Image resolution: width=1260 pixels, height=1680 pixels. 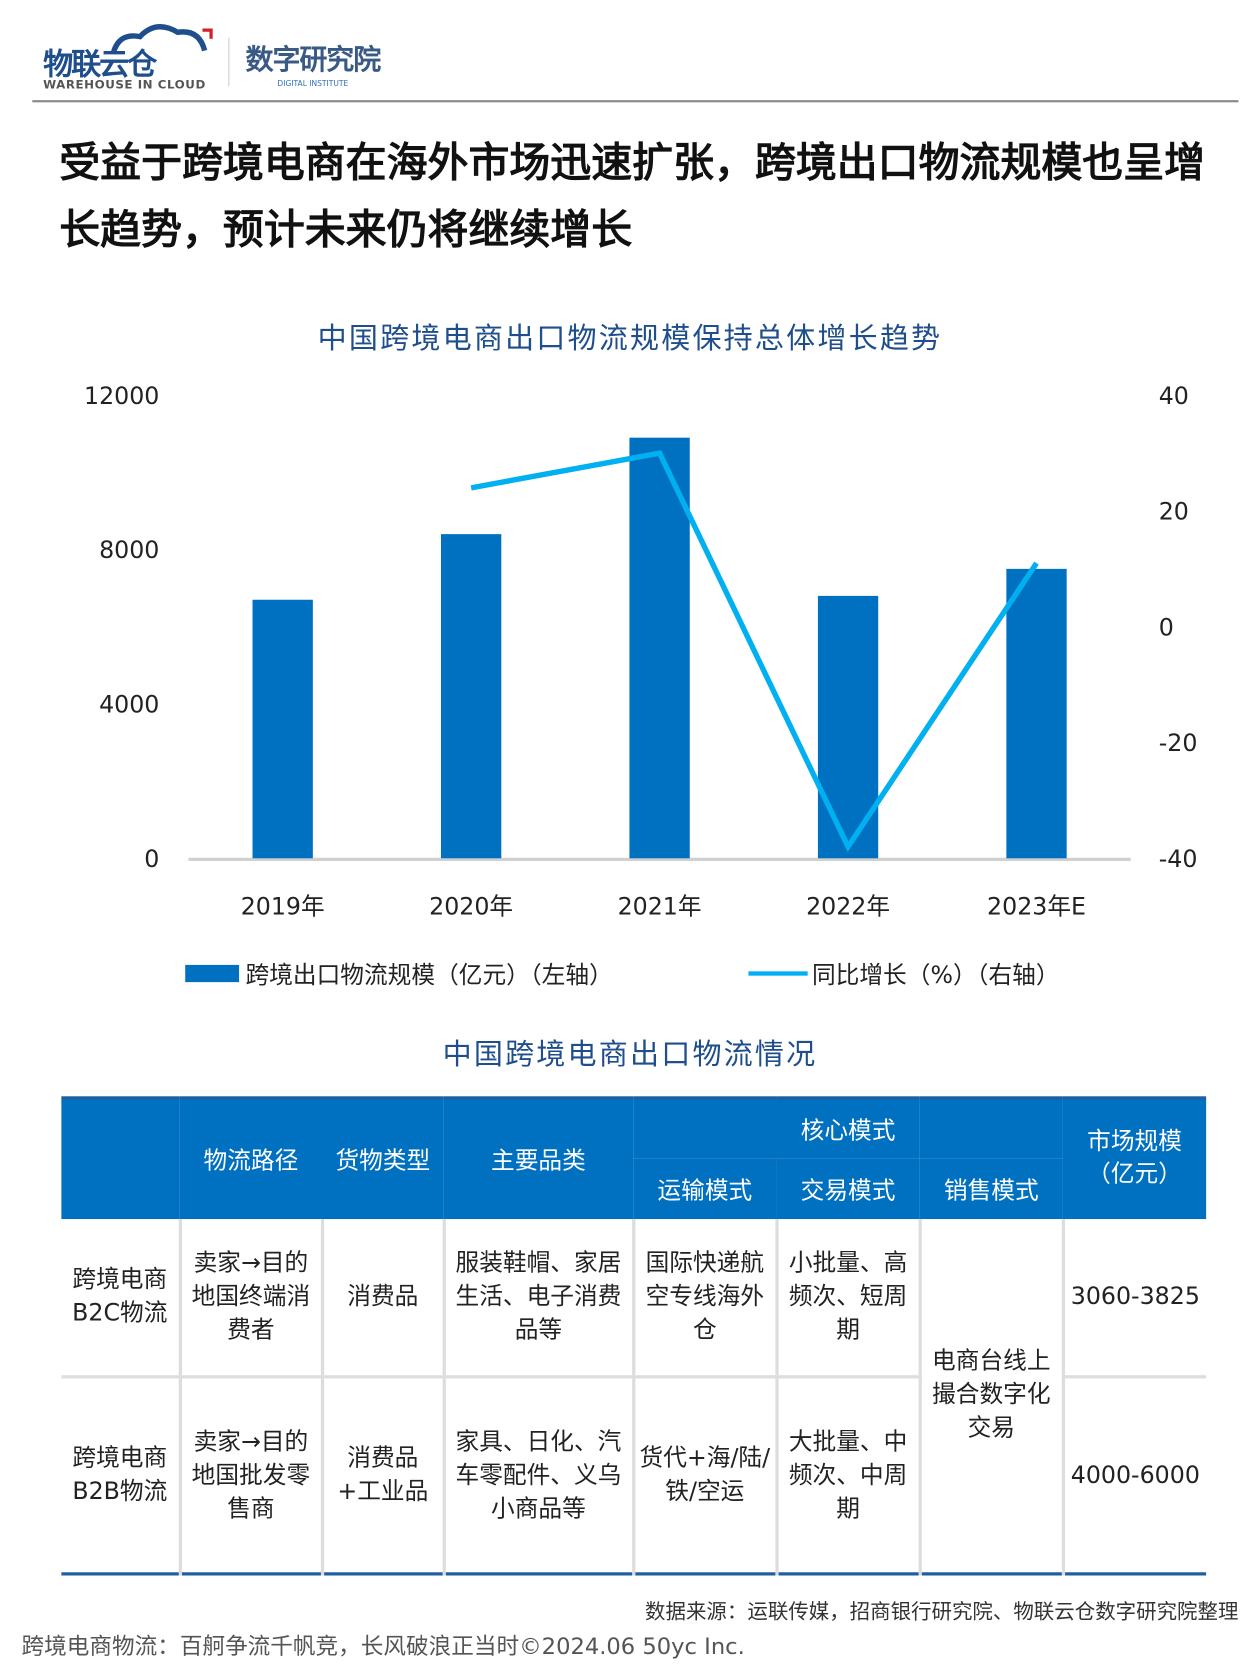 What do you see at coordinates (778, 973) in the screenshot?
I see `legend-line-swatch` at bounding box center [778, 973].